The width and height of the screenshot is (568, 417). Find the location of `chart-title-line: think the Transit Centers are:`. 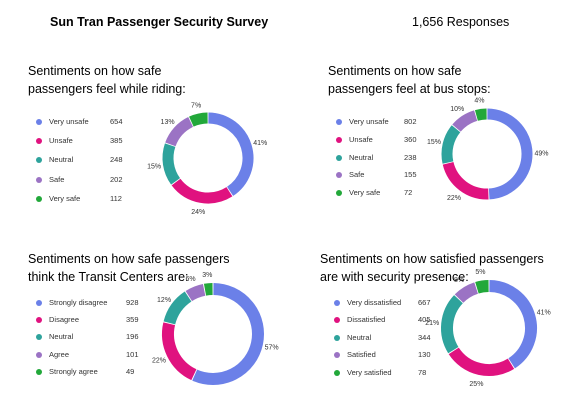

chart-title-line: think the Transit Centers are: is located at coordinates (108, 277).